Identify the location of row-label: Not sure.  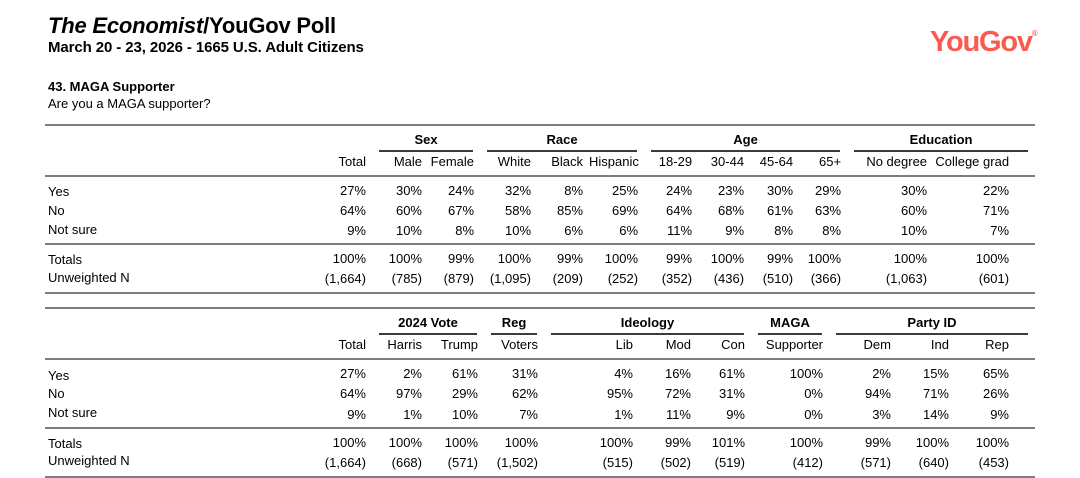
(73, 229).